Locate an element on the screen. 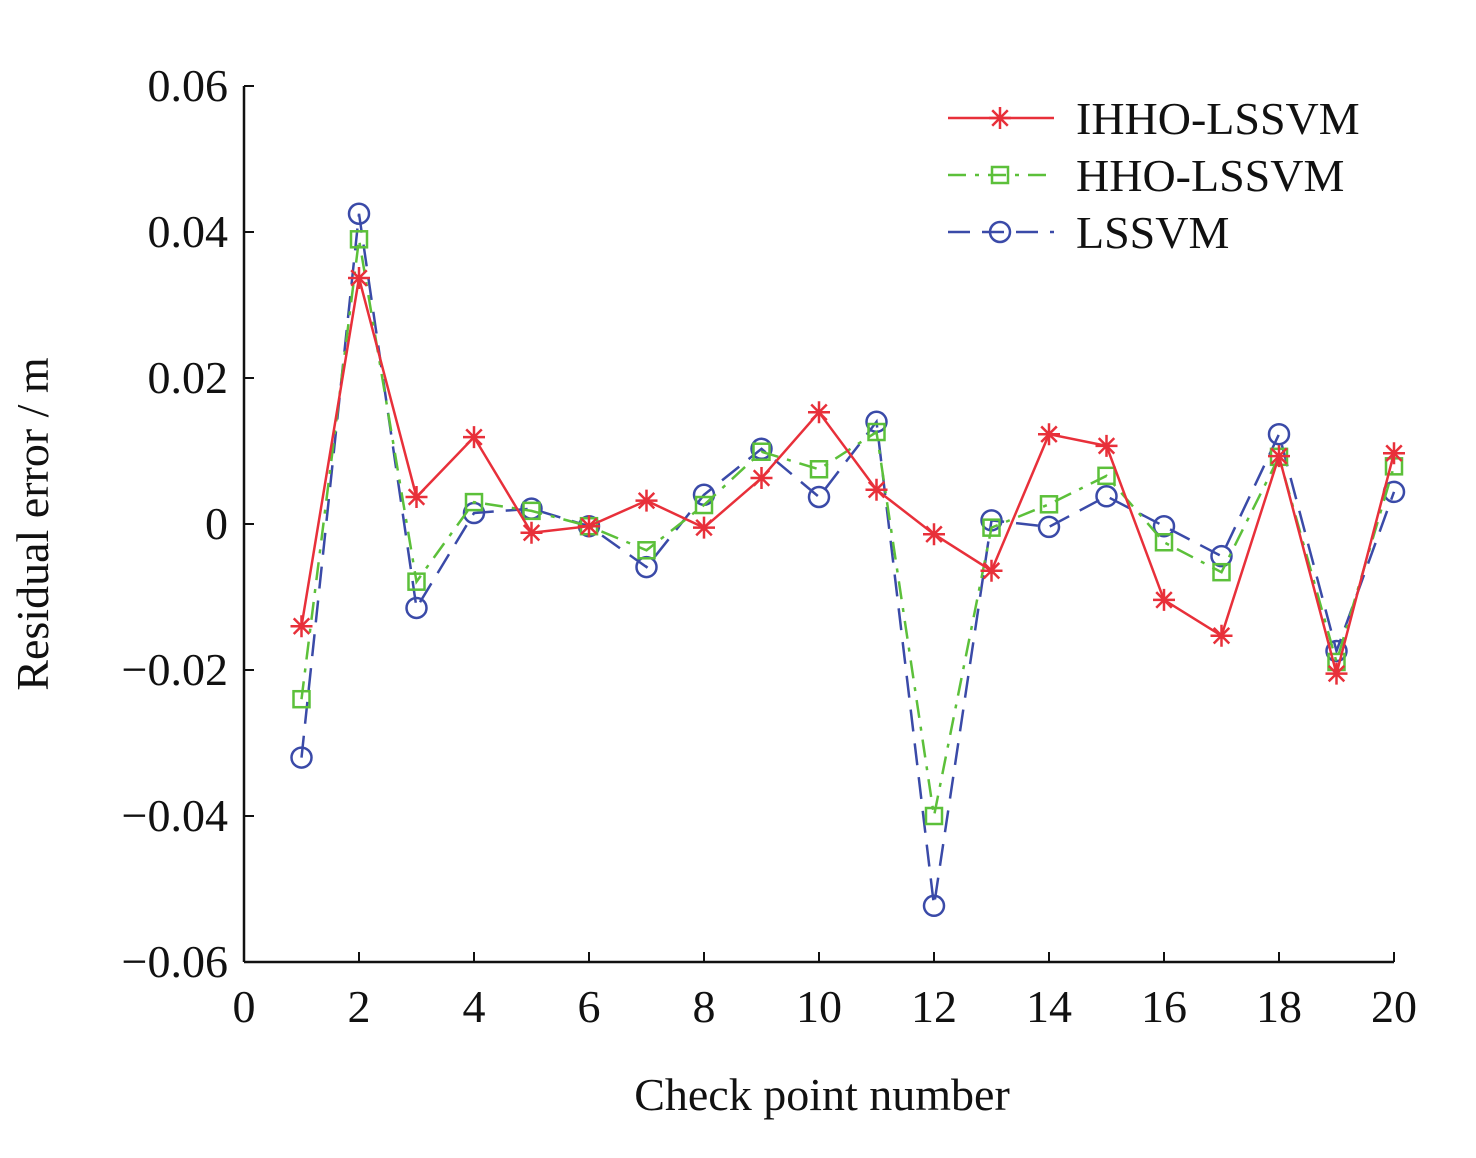 The image size is (1476, 1158). legend: IHHO-LSSVM HHO-LSSVM LSSVM is located at coordinates (1154, 175).